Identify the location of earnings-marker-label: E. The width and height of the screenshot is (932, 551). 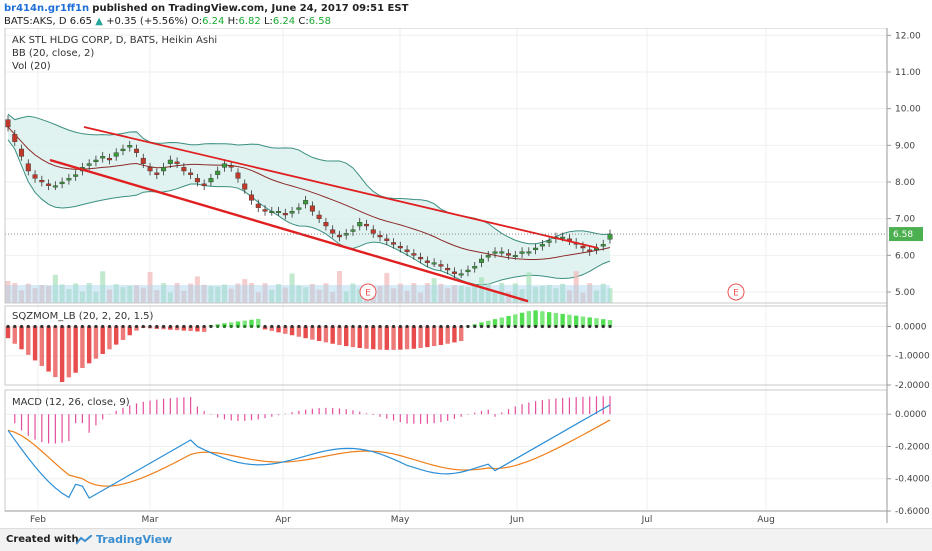
(368, 294).